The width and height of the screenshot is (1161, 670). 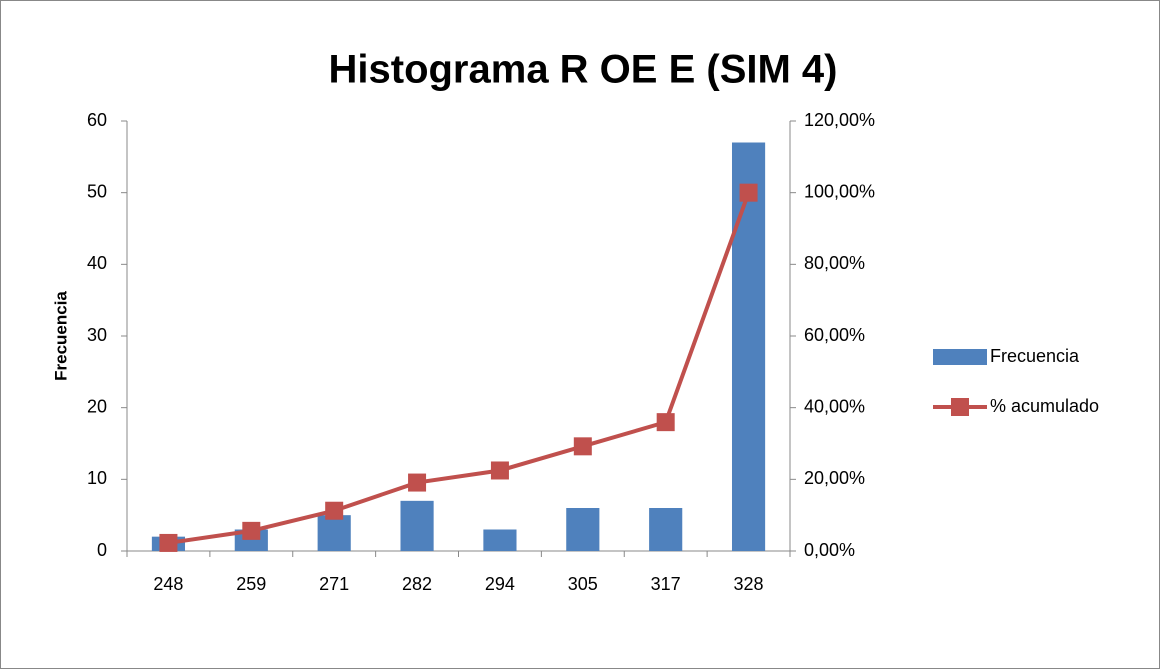 I want to click on y-axis-label: Frecuencia, so click(x=60, y=336).